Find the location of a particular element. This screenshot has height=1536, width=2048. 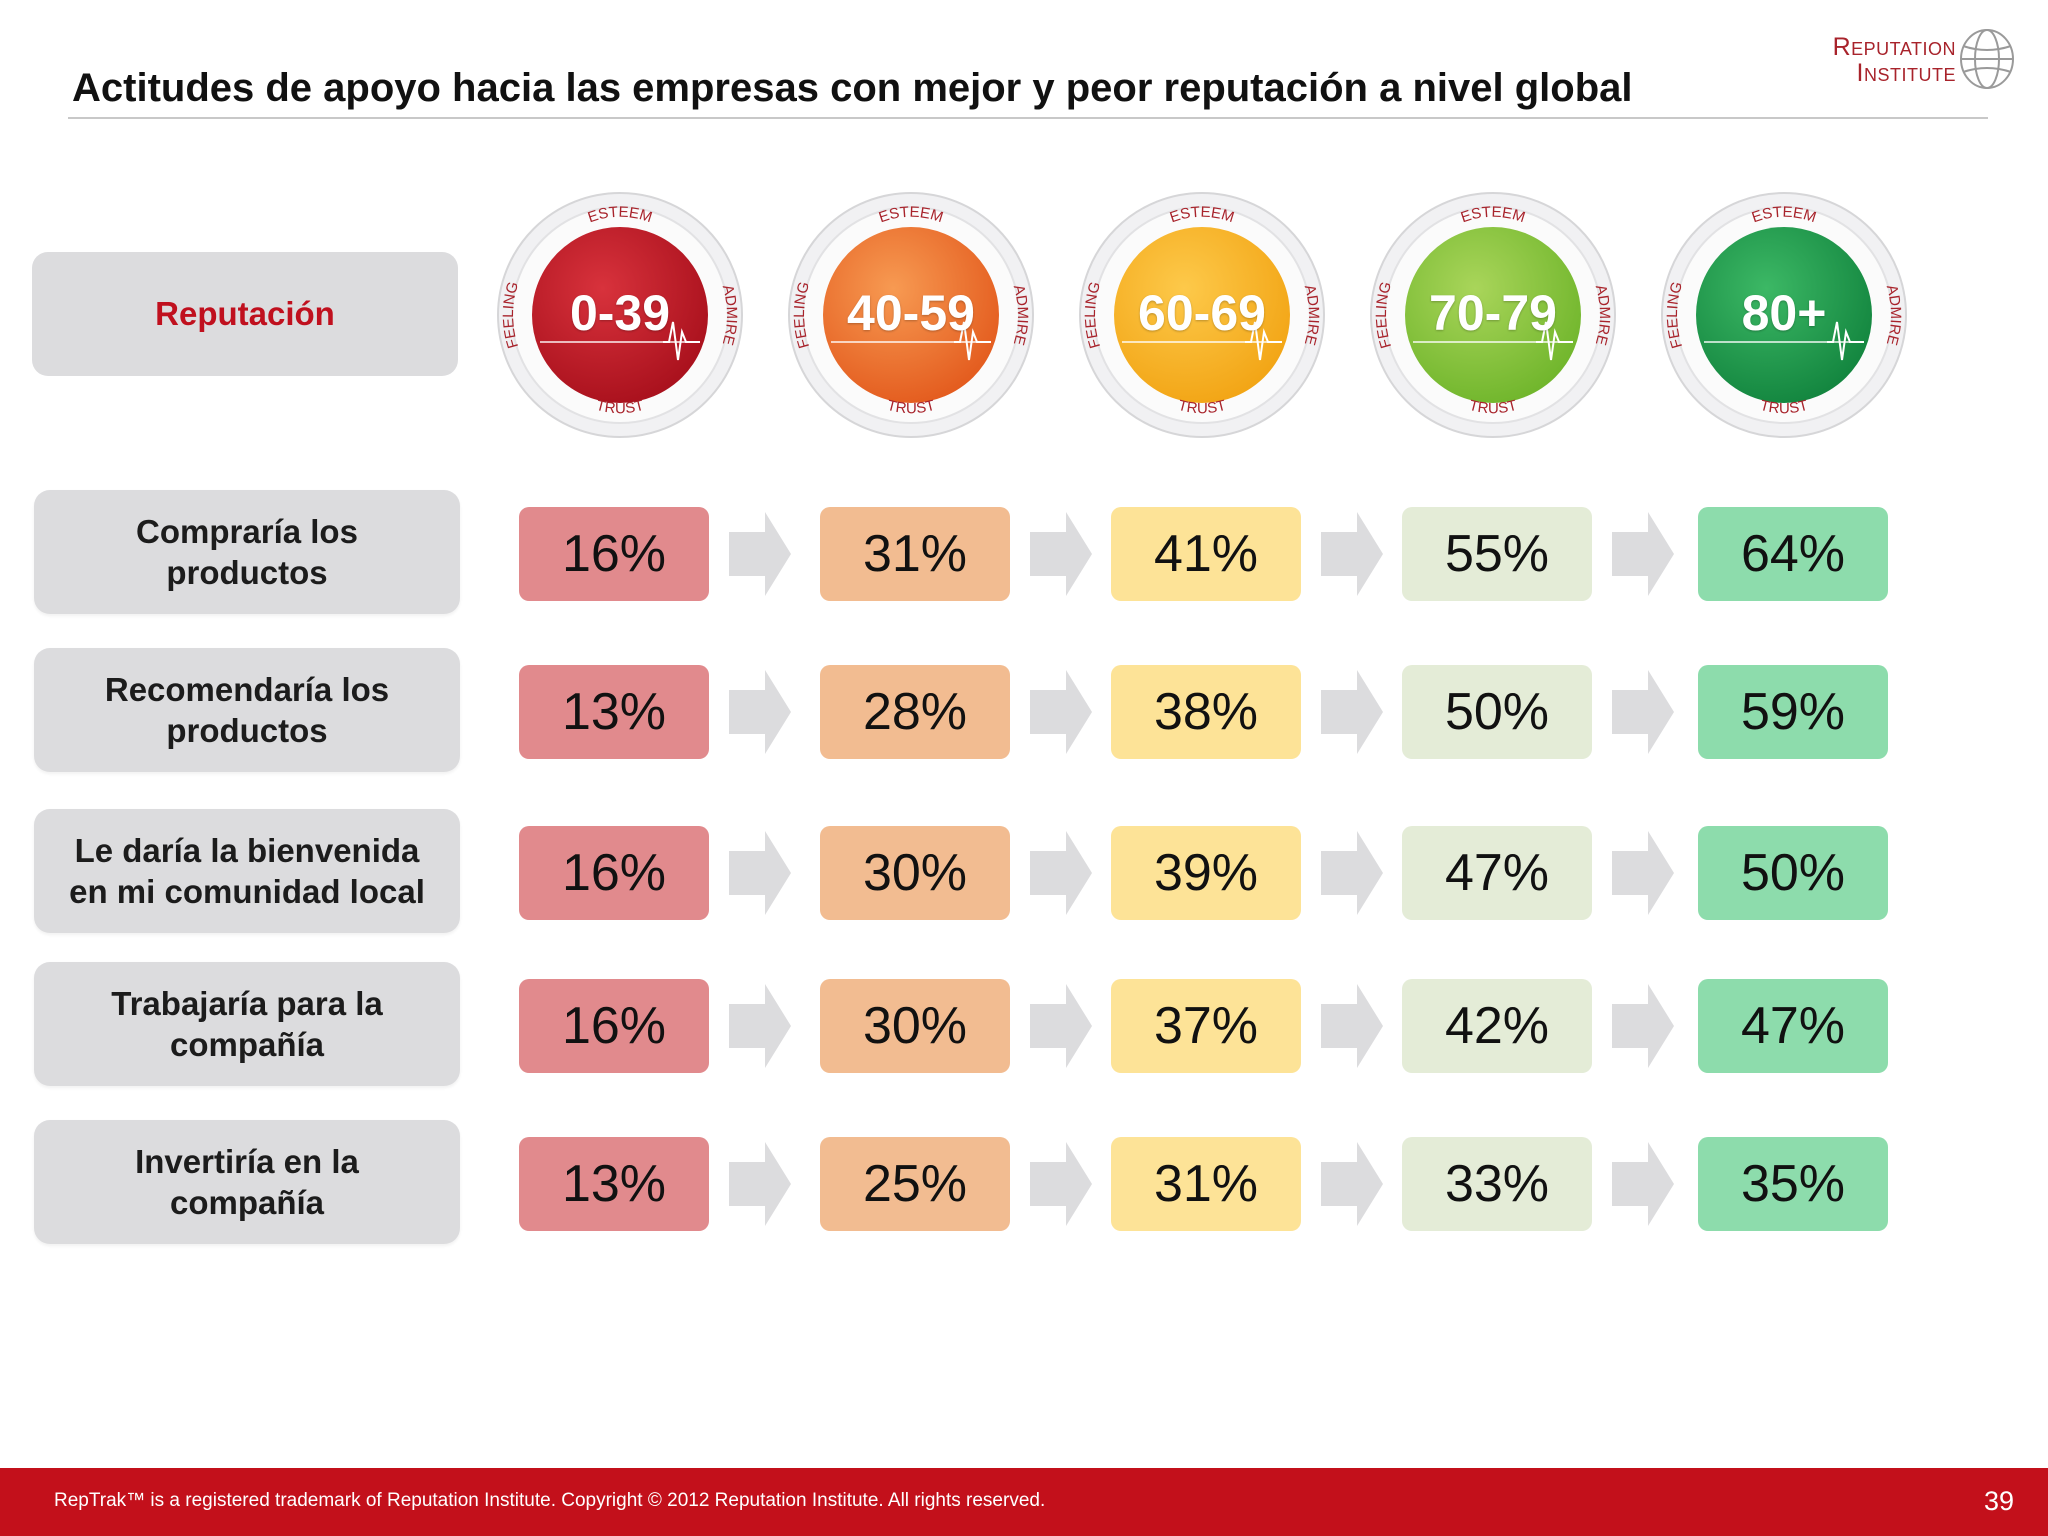

reputation-gauge: ESTEEM TRUST FEELING ADMIRE 80+ is located at coordinates (1784, 315).